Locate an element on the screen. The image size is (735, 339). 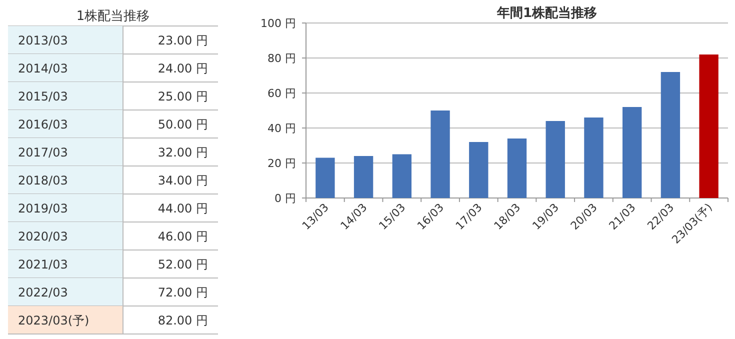
text: 72.00 円 is located at coordinates (183, 293).